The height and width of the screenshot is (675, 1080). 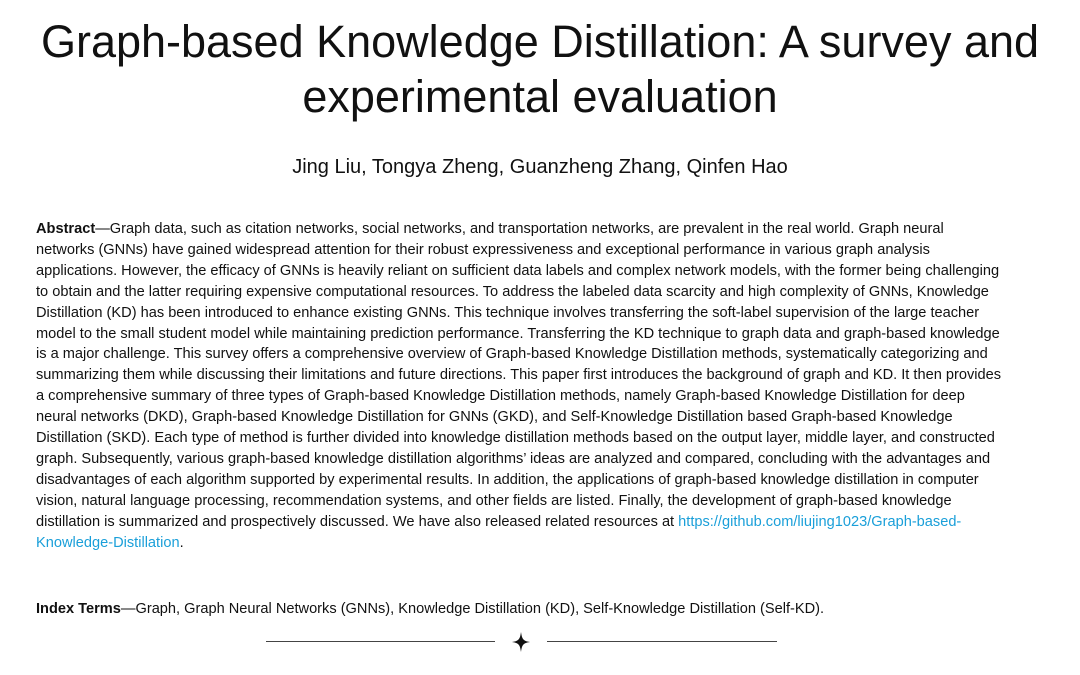 What do you see at coordinates (662, 641) in the screenshot?
I see `divider-rule-right` at bounding box center [662, 641].